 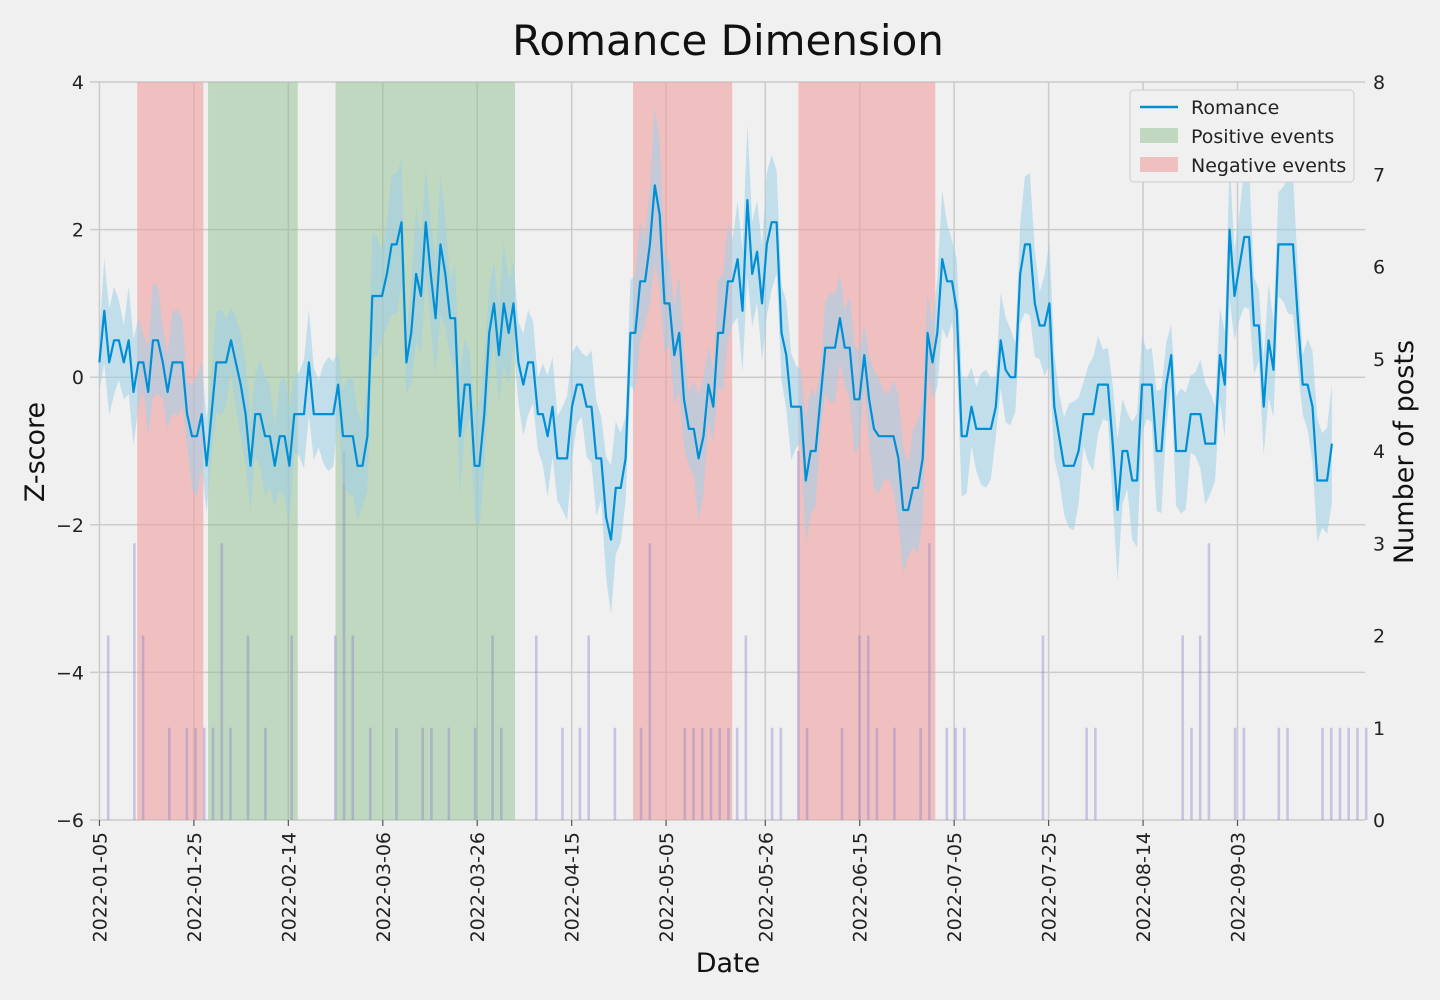 What do you see at coordinates (78, 231) in the screenshot?
I see `y-tick-label: 2` at bounding box center [78, 231].